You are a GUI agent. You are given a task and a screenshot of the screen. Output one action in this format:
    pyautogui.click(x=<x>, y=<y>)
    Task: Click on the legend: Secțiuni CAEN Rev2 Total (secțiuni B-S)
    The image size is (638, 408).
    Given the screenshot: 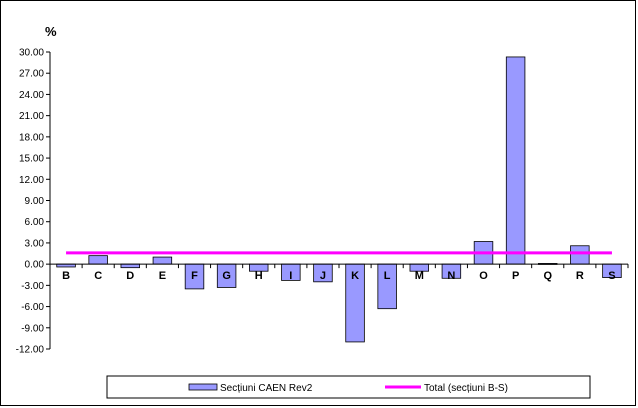 What is the action you would take?
    pyautogui.click(x=348, y=387)
    